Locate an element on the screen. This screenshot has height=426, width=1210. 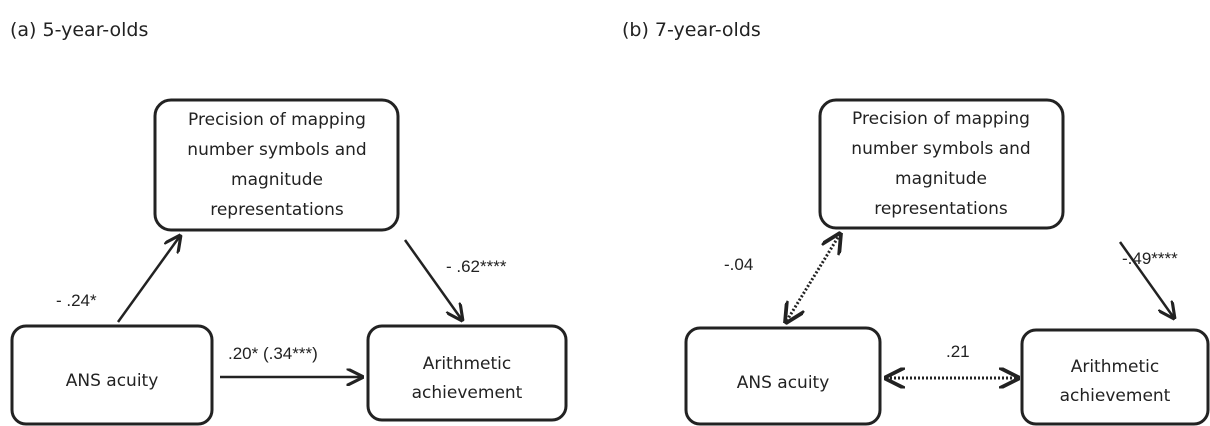
edge-label: - .62**** is located at coordinates (476, 266).